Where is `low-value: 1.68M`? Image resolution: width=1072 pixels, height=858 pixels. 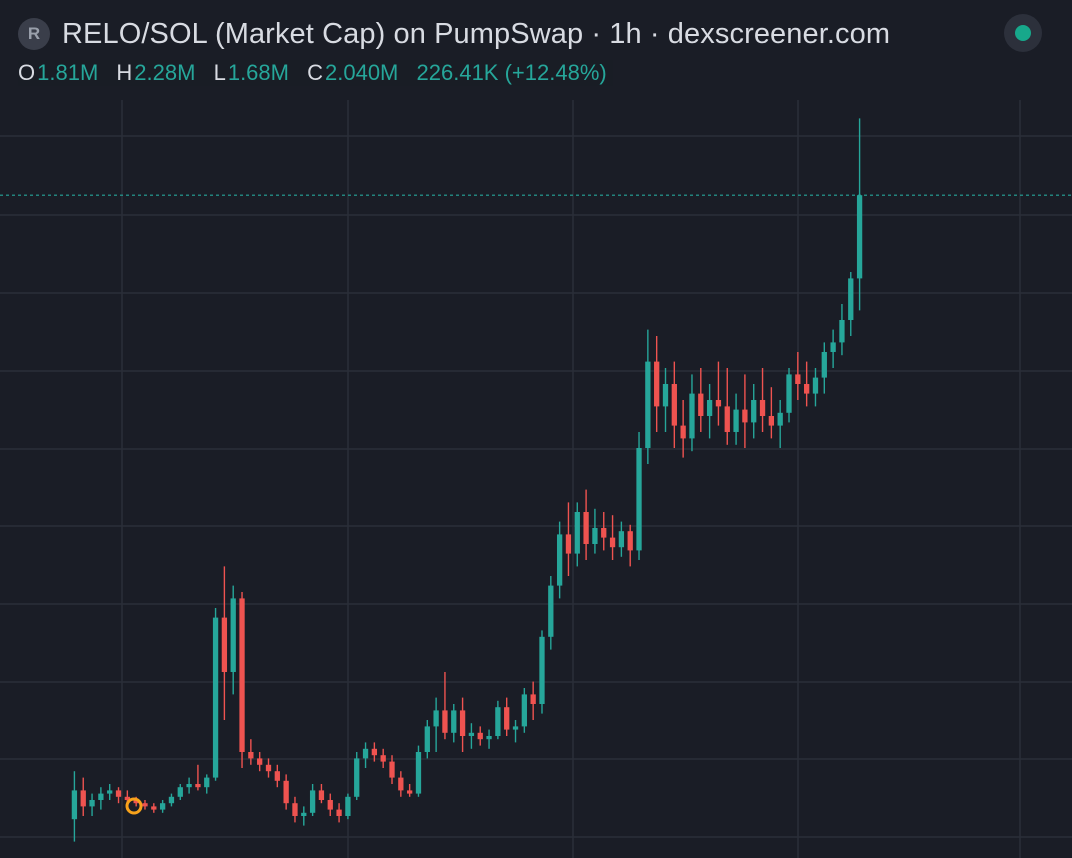
low-value: 1.68M is located at coordinates (258, 72).